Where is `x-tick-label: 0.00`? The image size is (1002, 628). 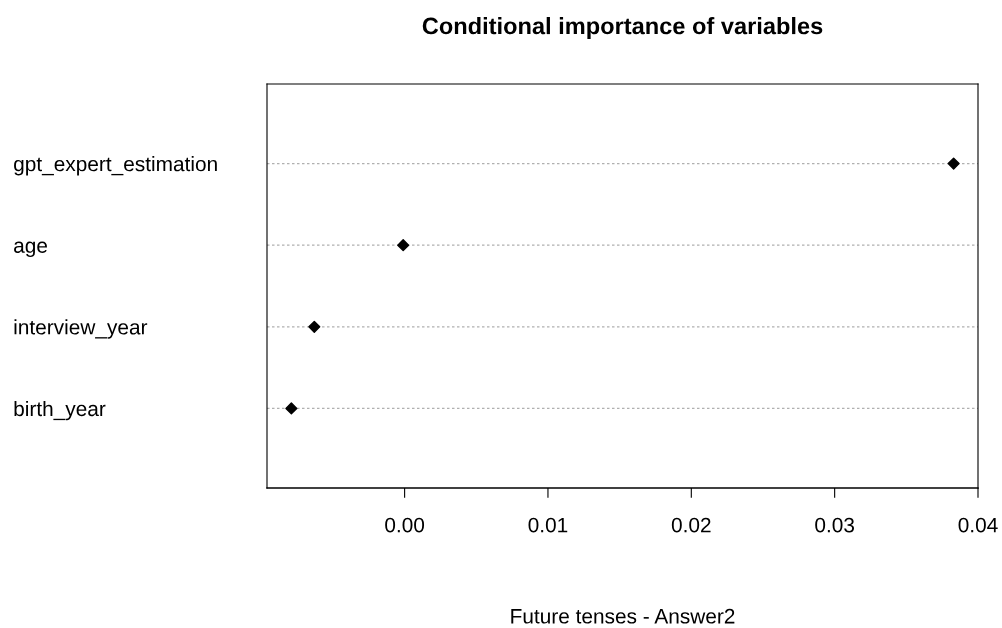 x-tick-label: 0.00 is located at coordinates (405, 525).